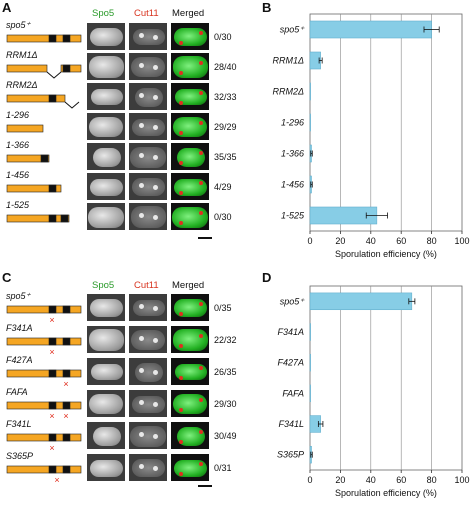  I want to click on category-label: F427A, so click(290, 363).